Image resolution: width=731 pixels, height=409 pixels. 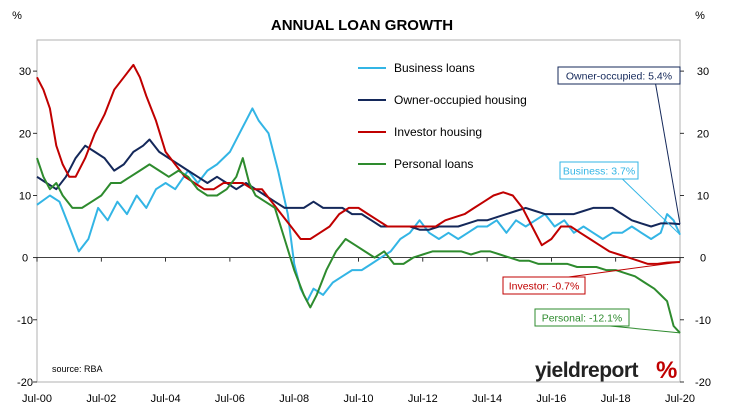 What do you see at coordinates (25, 134) in the screenshot?
I see `y-tick-label-left: 20` at bounding box center [25, 134].